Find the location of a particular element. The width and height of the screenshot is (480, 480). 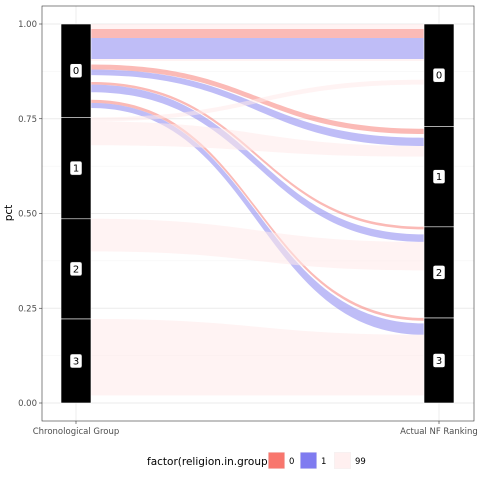

legend-title: factor(religion.in.group) is located at coordinates (209, 462).